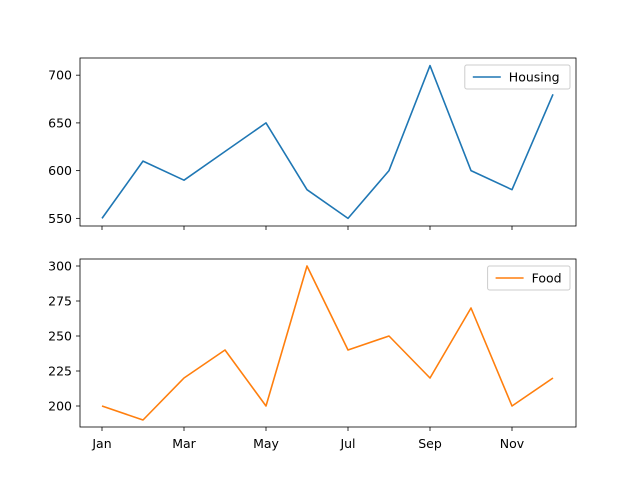  What do you see at coordinates (60, 406) in the screenshot?
I see `y-tick-label: 200` at bounding box center [60, 406].